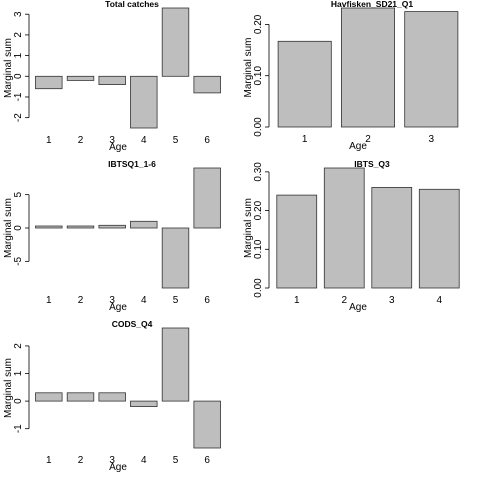 Image resolution: width=480 pixels, height=480 pixels. What do you see at coordinates (132, 4) in the screenshot?
I see `chart-title: Total catches` at bounding box center [132, 4].